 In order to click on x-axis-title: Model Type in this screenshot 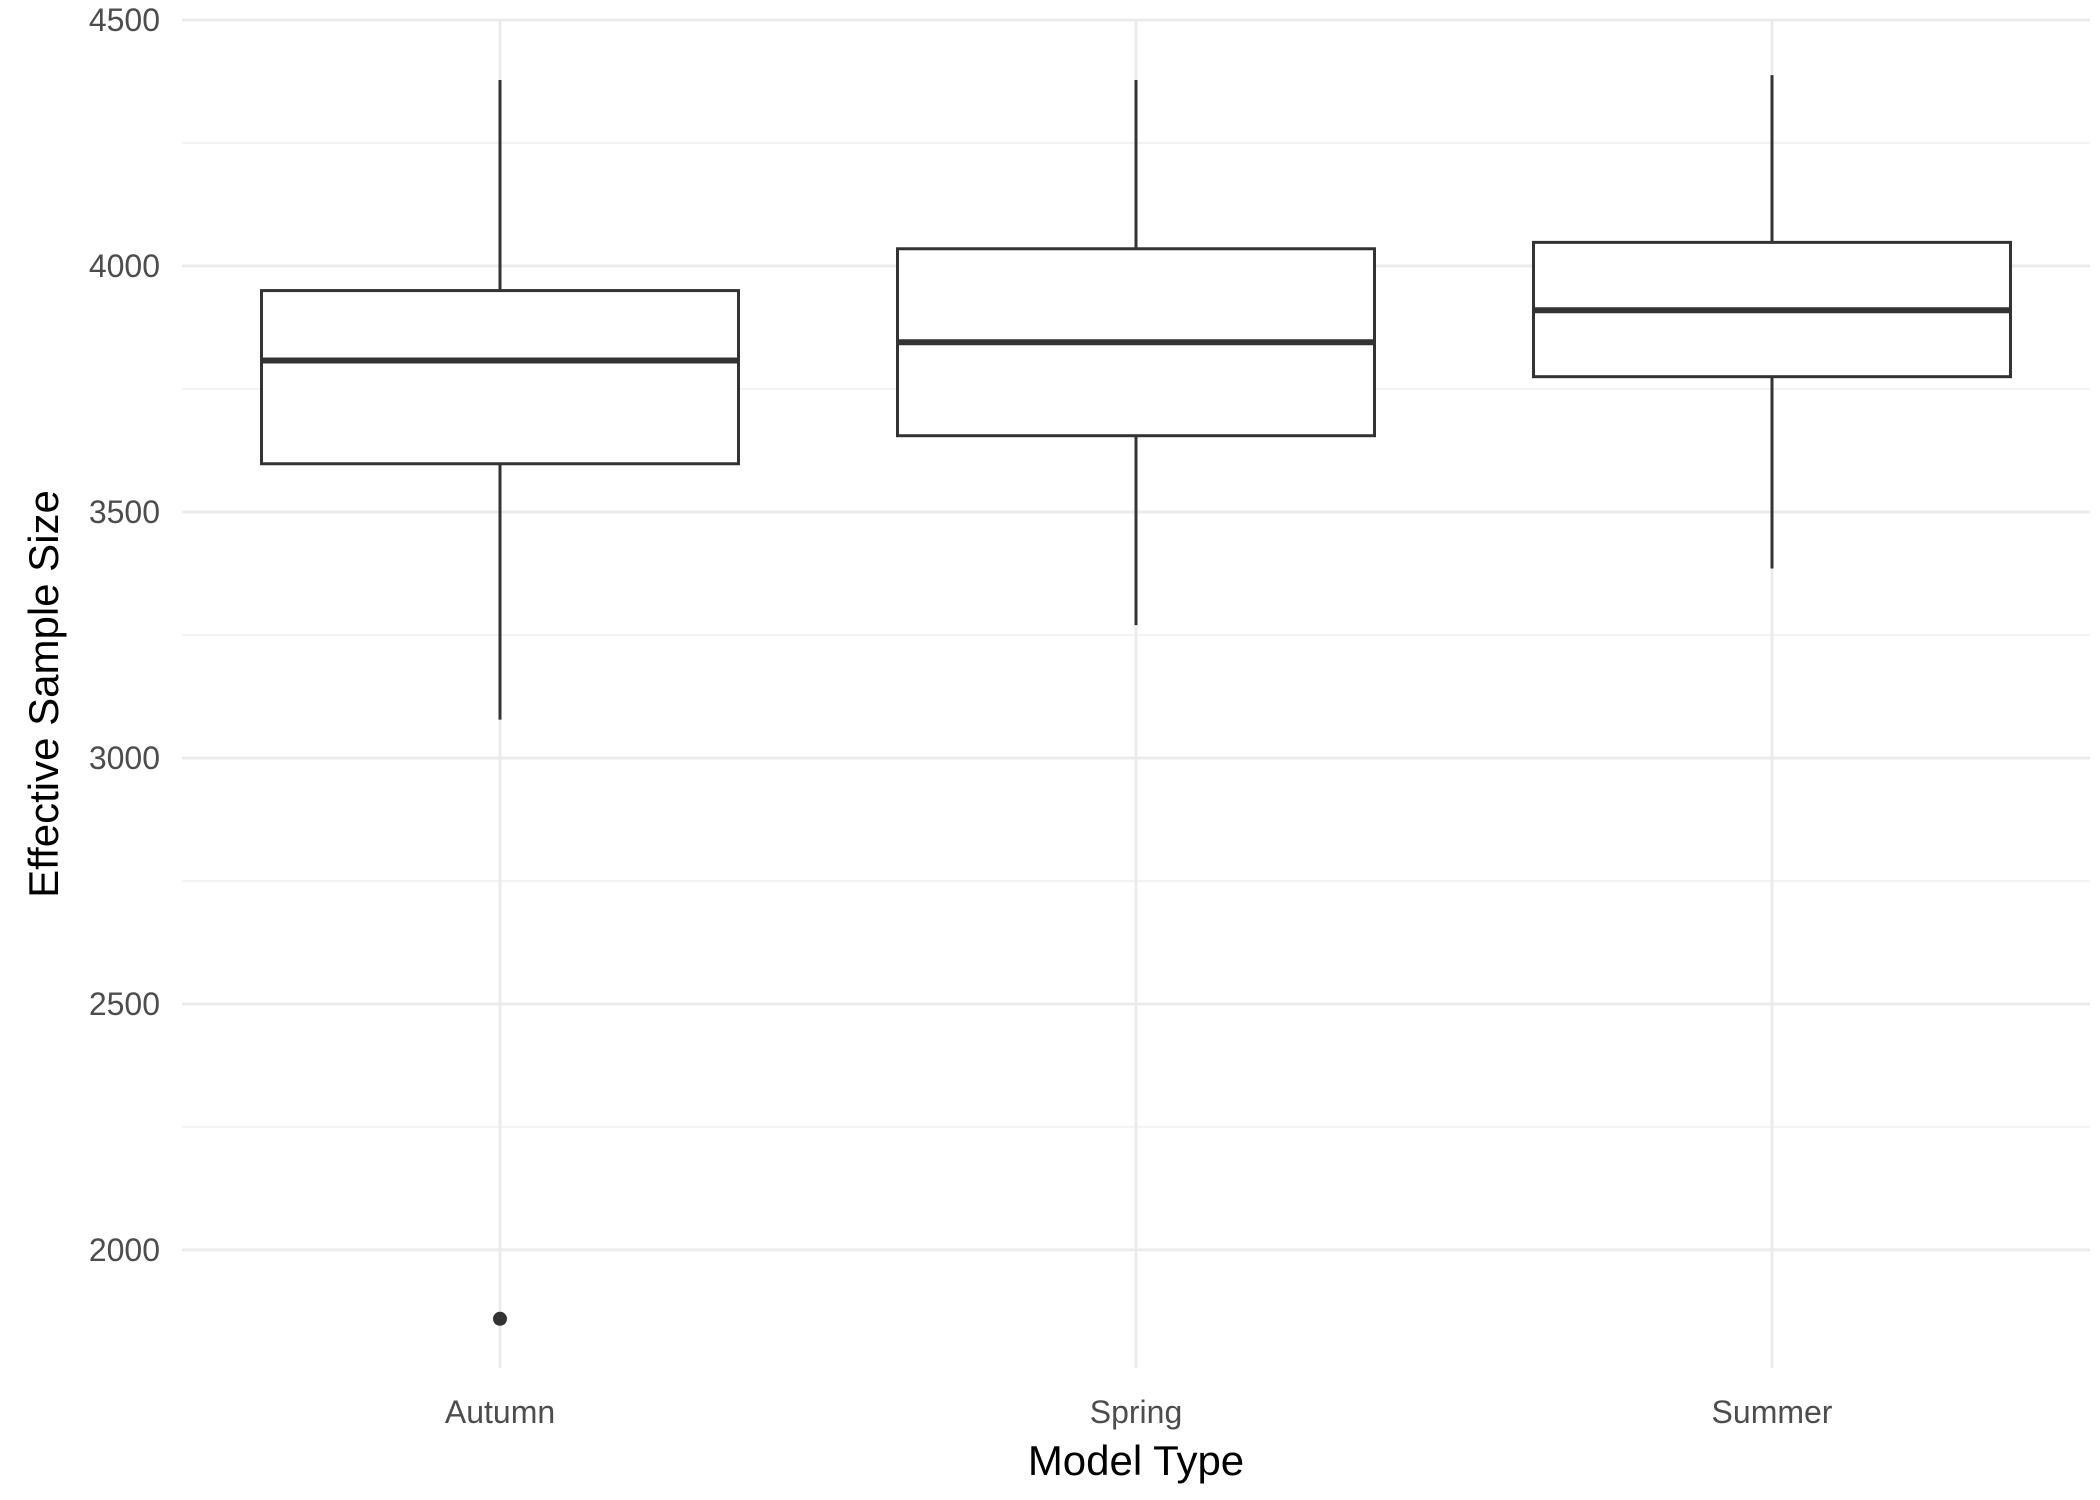, I will do `click(1136, 1460)`.